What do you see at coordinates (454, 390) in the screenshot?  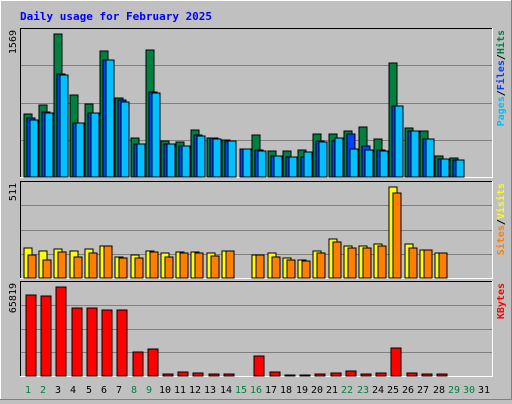 I see `x-tick-label-29: 29` at bounding box center [454, 390].